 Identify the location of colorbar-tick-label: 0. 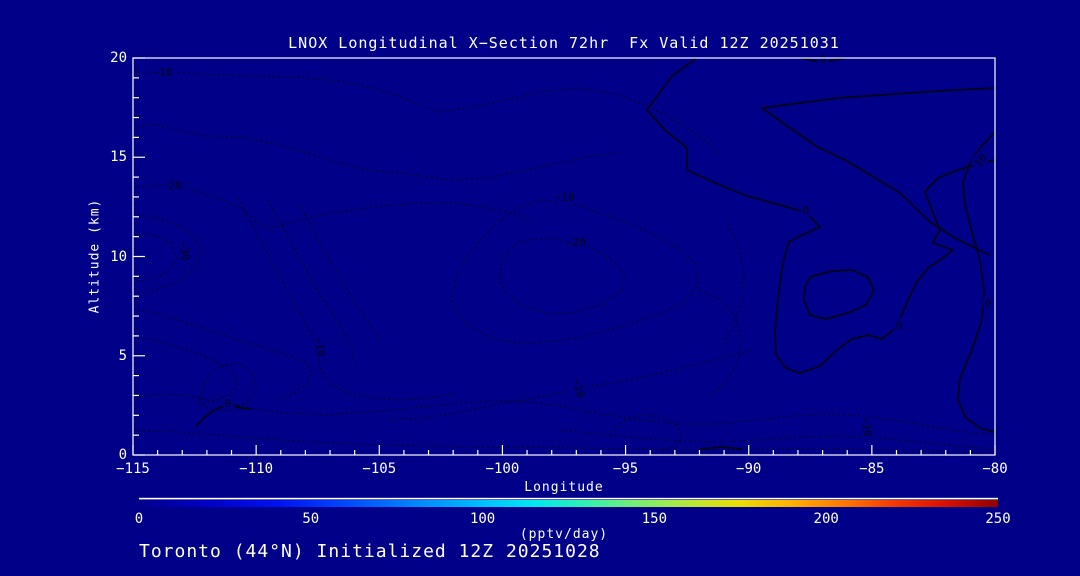
(139, 519).